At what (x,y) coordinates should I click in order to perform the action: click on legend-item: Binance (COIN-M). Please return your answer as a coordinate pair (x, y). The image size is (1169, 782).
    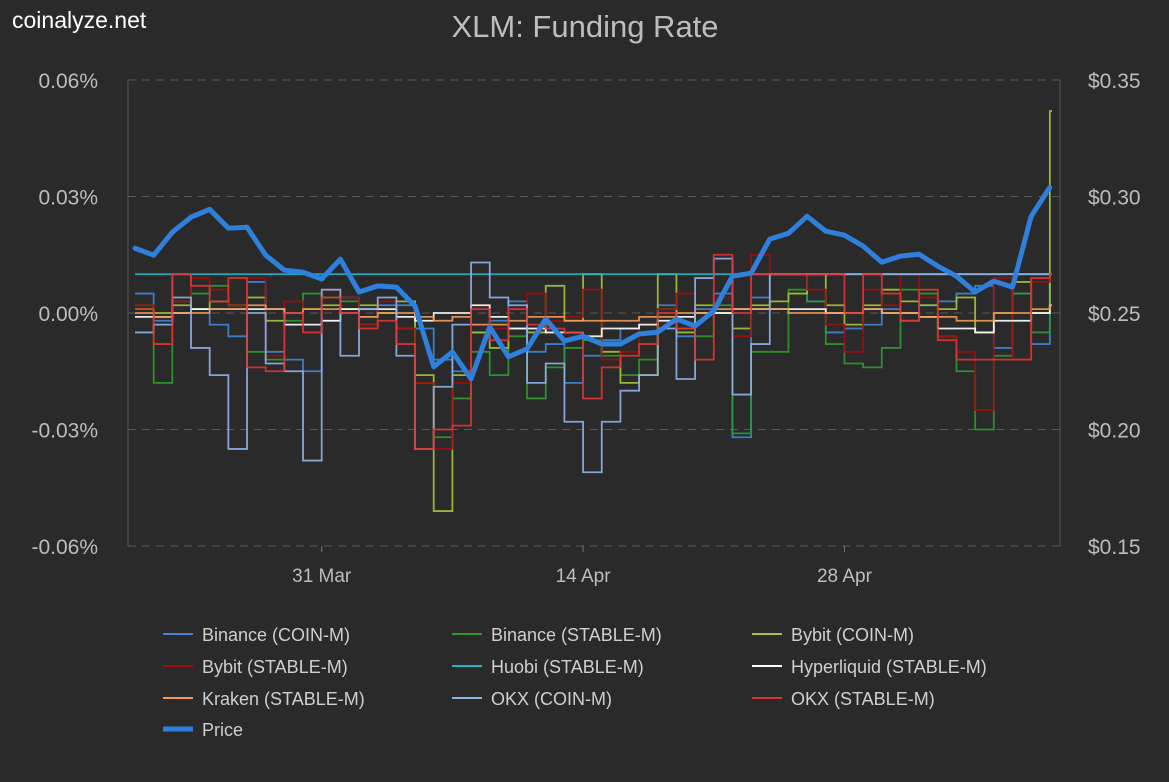
    Looking at the image, I should click on (256, 635).